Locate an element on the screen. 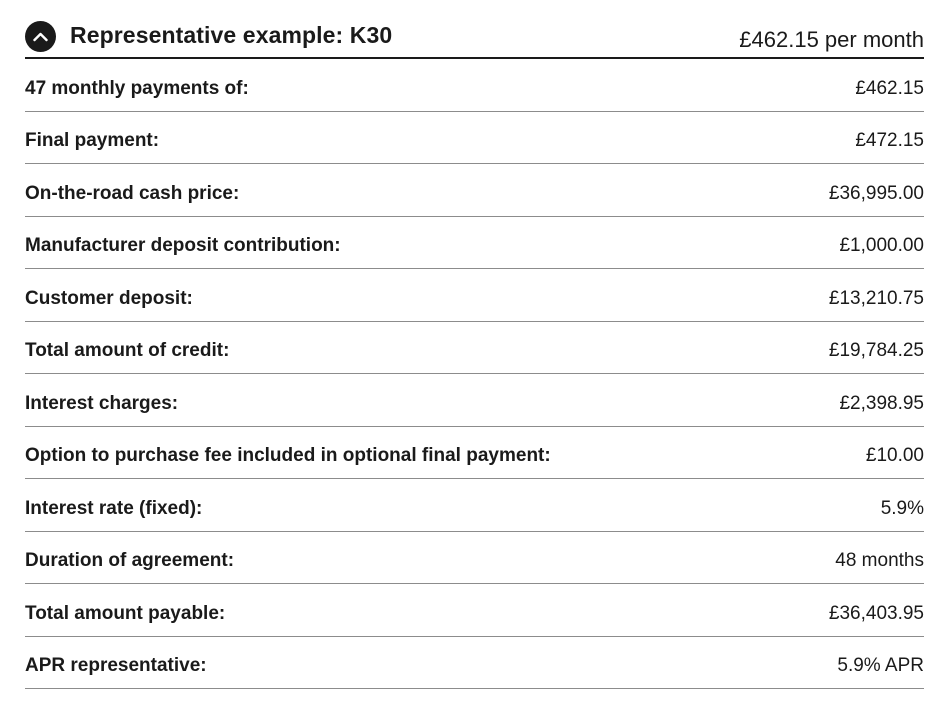  row-label: 47 monthly payments of: is located at coordinates (137, 88).